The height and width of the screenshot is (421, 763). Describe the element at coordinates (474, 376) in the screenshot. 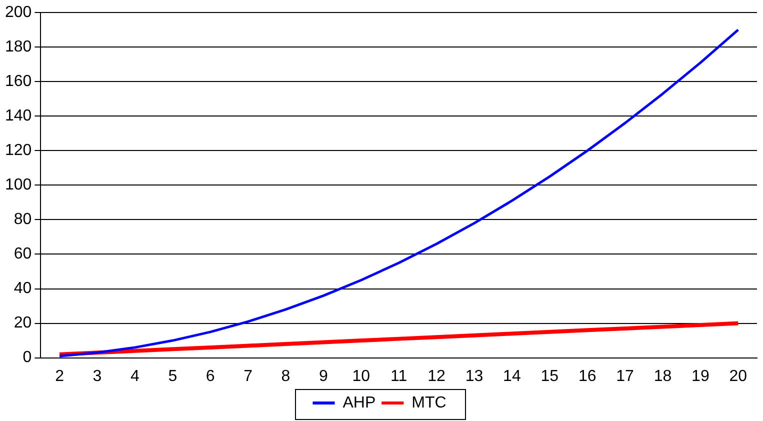

I see `x-tick-label: 13` at that location.